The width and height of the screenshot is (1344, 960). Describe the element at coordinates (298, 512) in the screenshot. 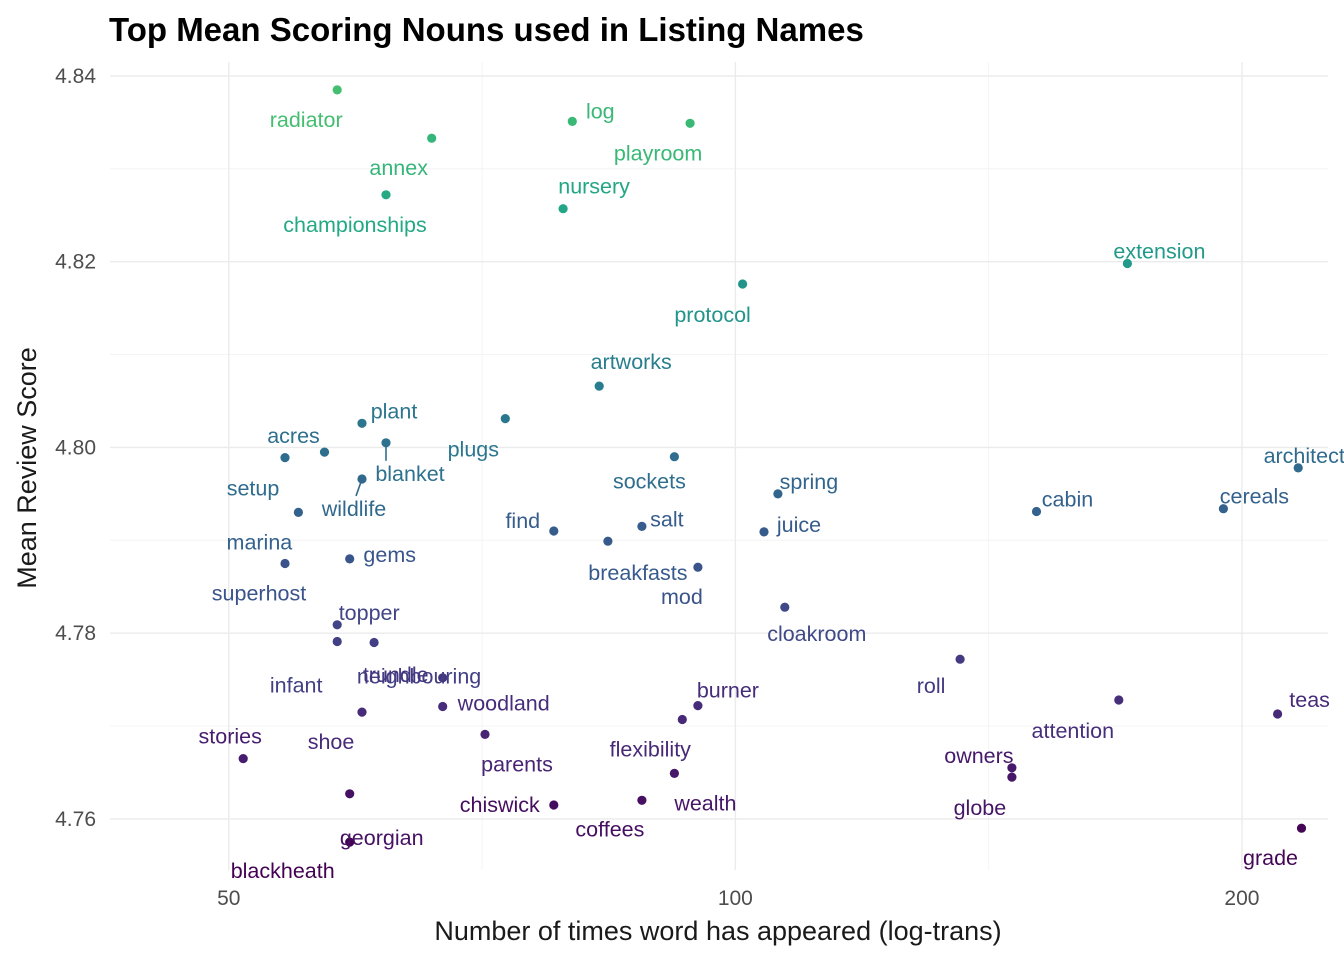

I see `point-marina` at that location.